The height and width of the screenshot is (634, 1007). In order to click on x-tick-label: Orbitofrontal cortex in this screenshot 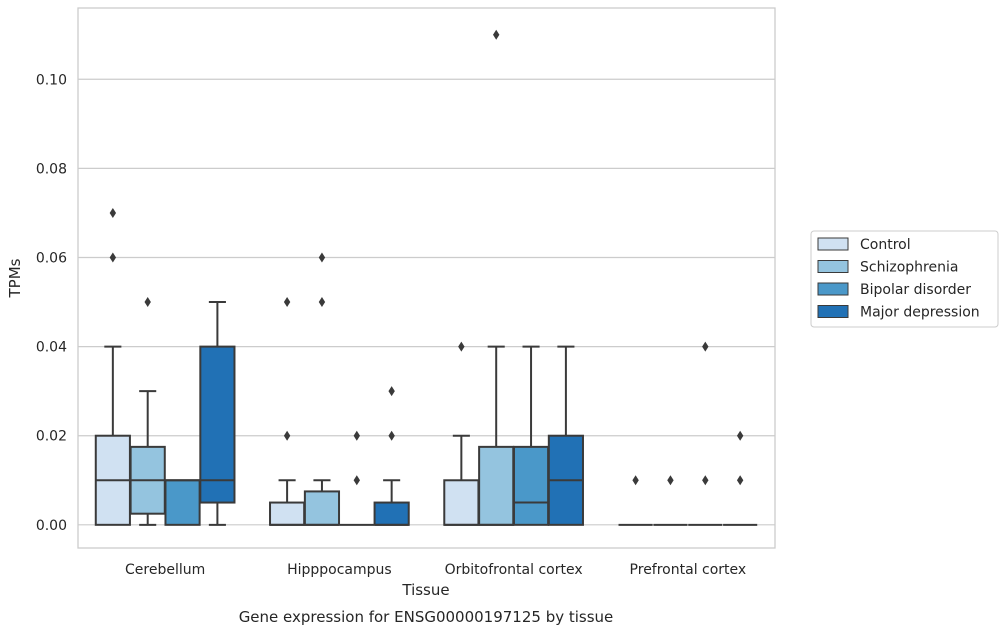, I will do `click(514, 570)`.